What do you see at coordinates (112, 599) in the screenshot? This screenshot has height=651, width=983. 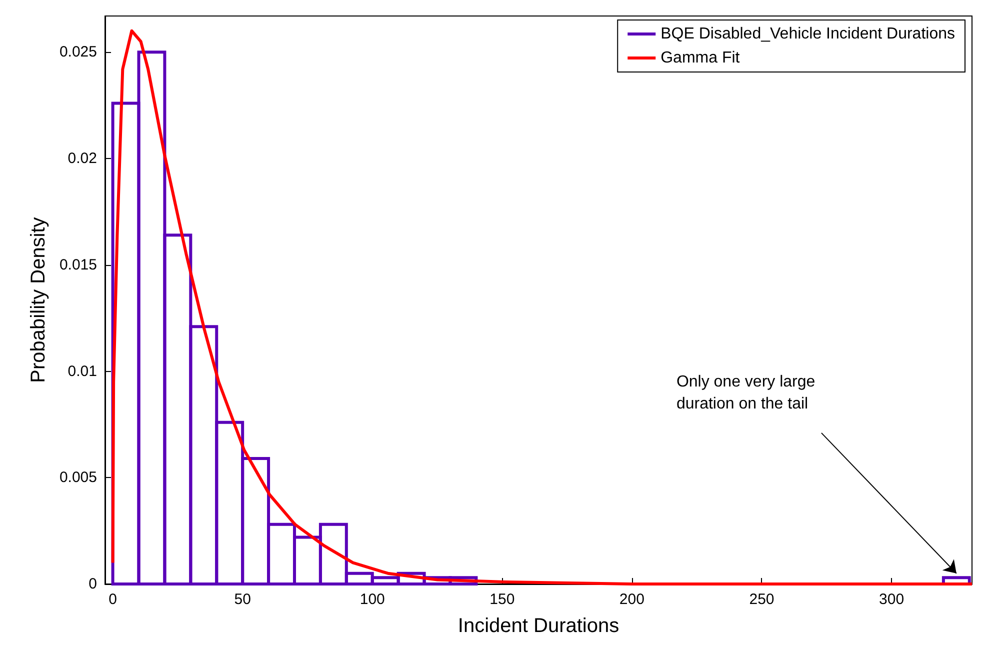 I see `x-tick-label: 0` at bounding box center [112, 599].